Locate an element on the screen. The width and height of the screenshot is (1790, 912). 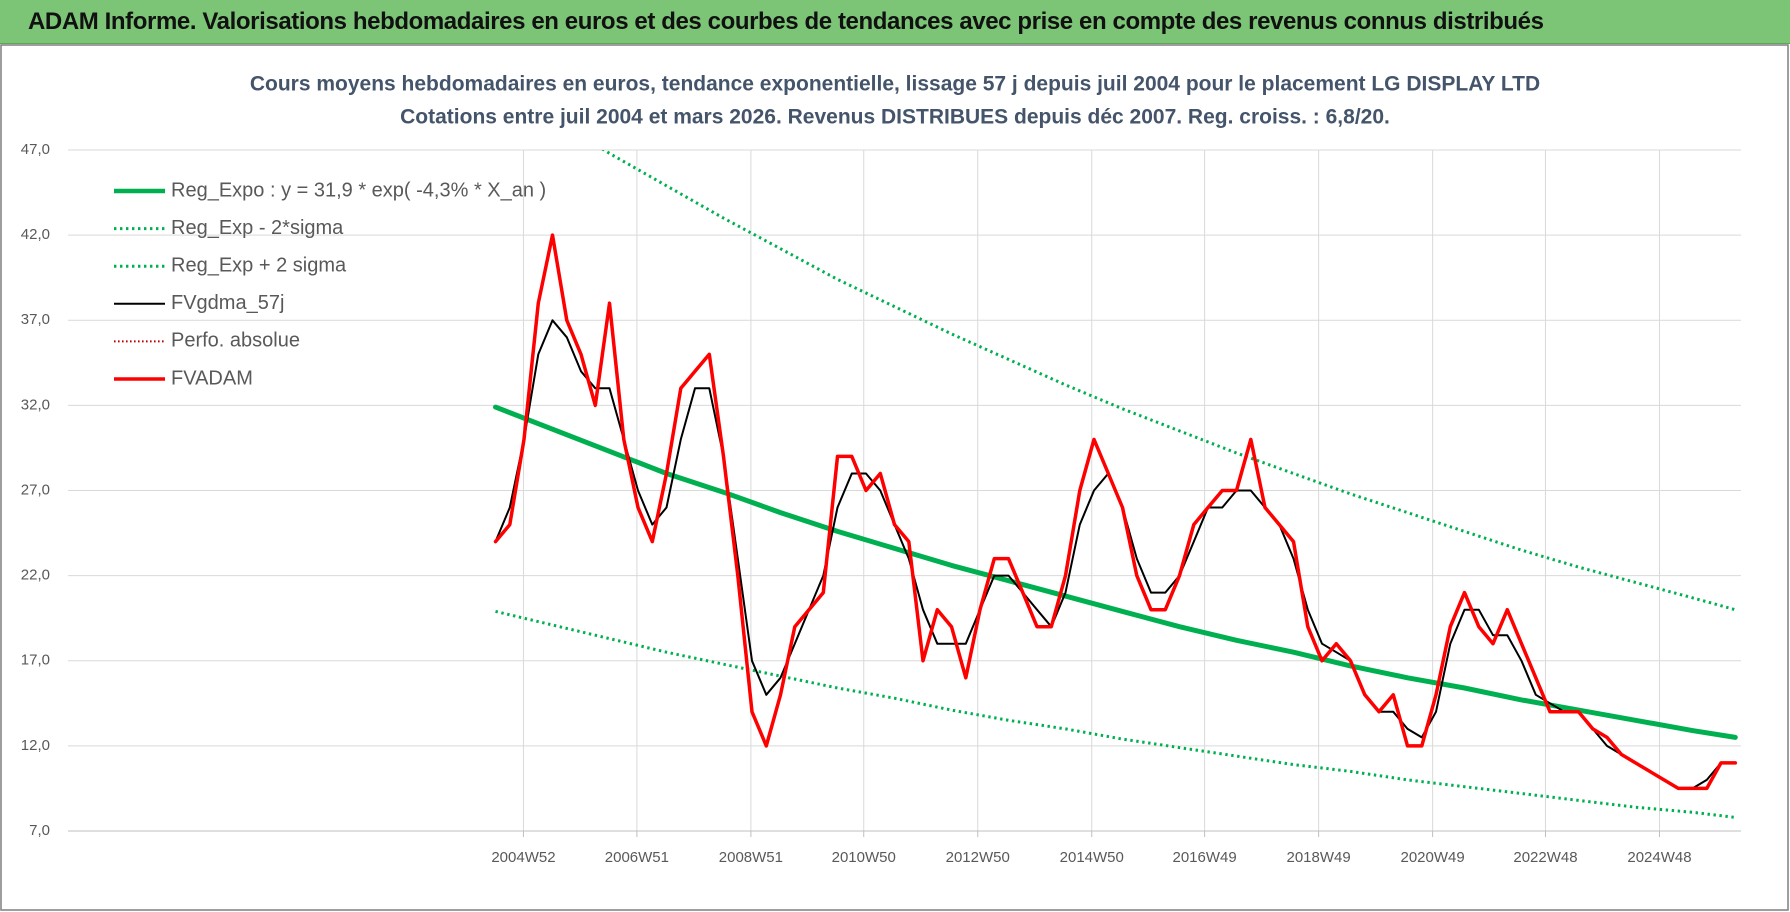
legend-label: Reg_Exp + 2 sigma is located at coordinates (259, 265).